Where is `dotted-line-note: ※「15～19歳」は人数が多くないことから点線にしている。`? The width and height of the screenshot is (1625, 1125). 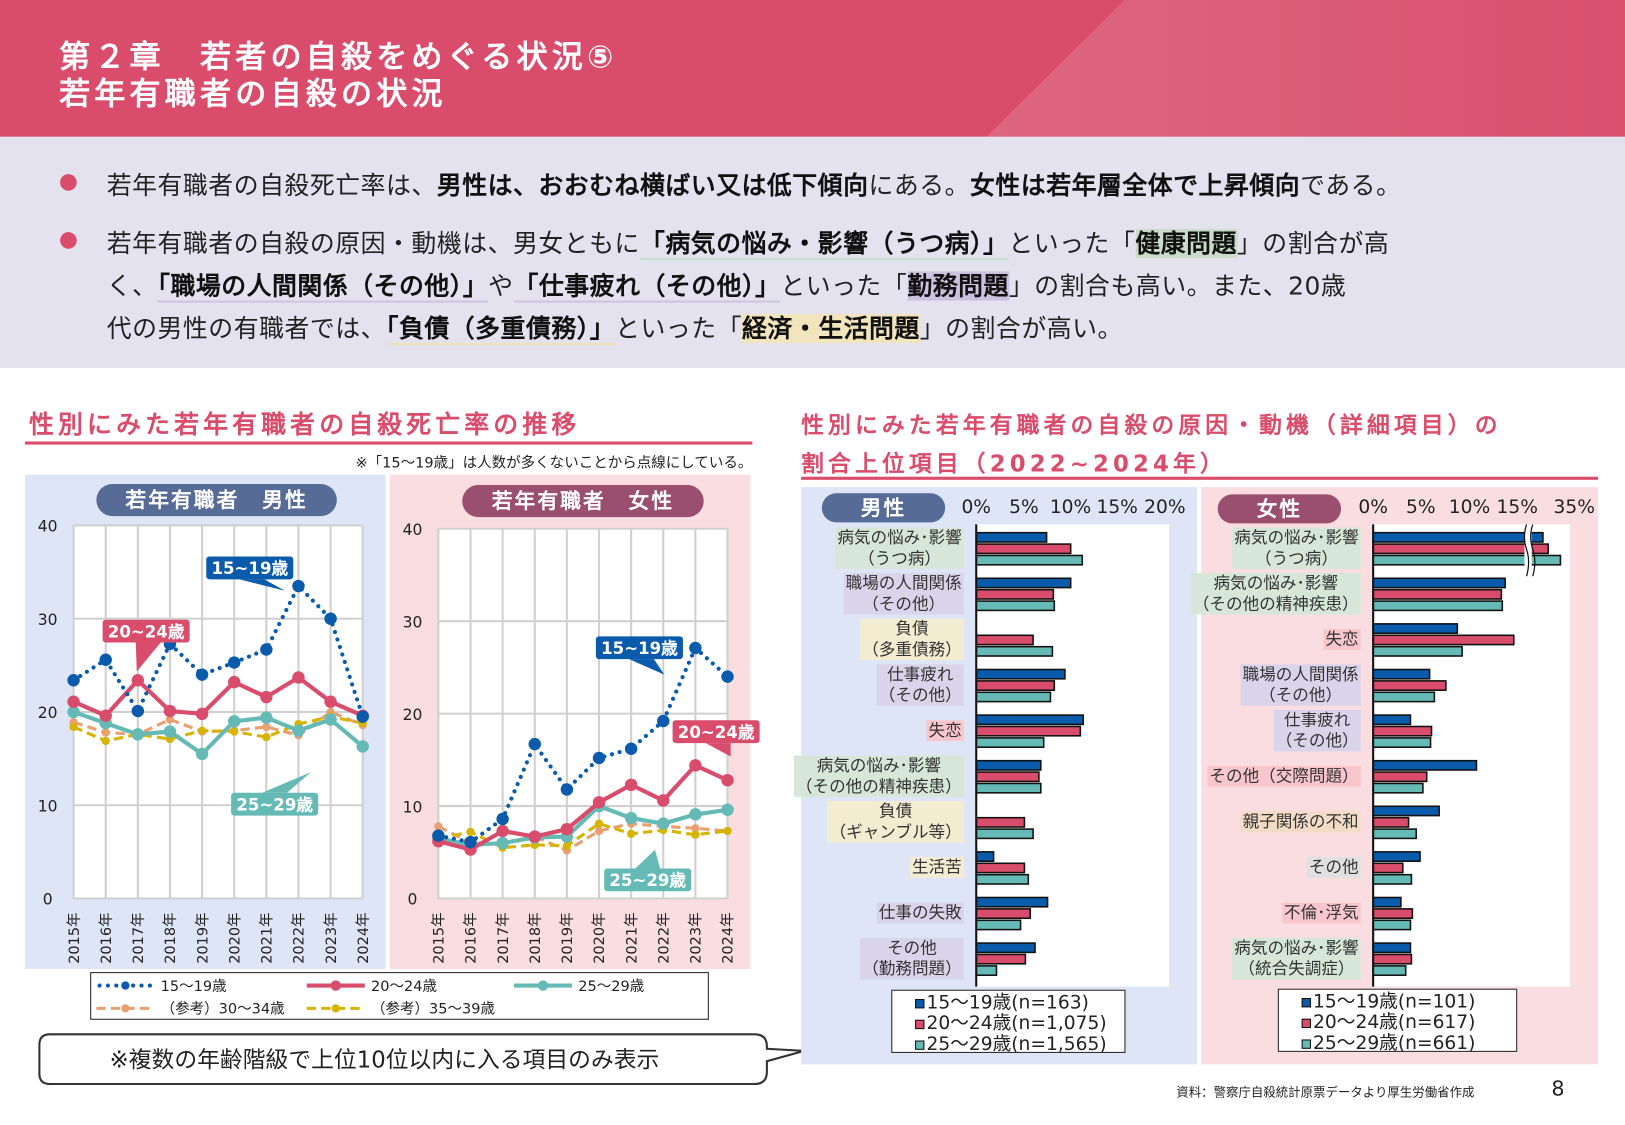 dotted-line-note: ※「15～19歳」は人数が多くないことから点線にしている。 is located at coordinates (554, 463).